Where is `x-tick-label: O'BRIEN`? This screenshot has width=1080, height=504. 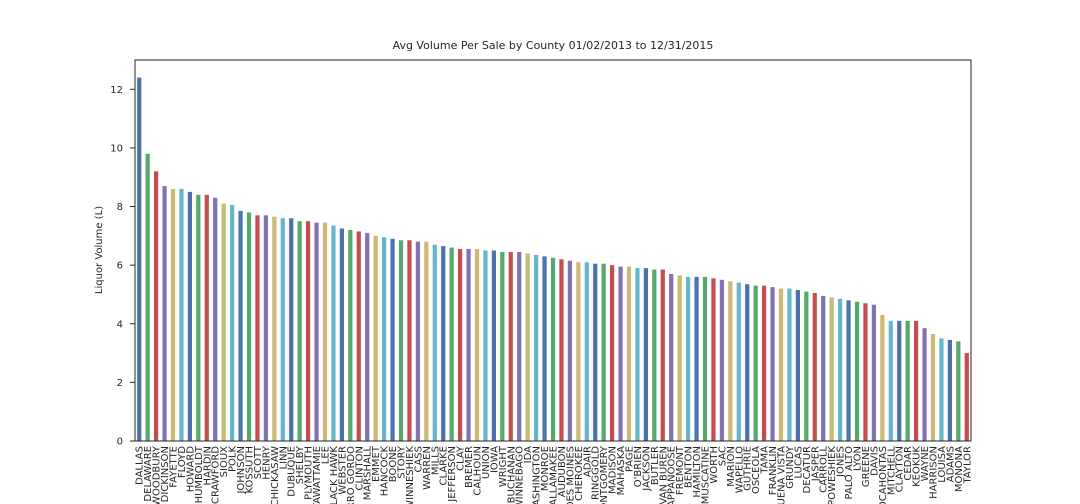
x-tick-label: O'BRIEN is located at coordinates (638, 466).